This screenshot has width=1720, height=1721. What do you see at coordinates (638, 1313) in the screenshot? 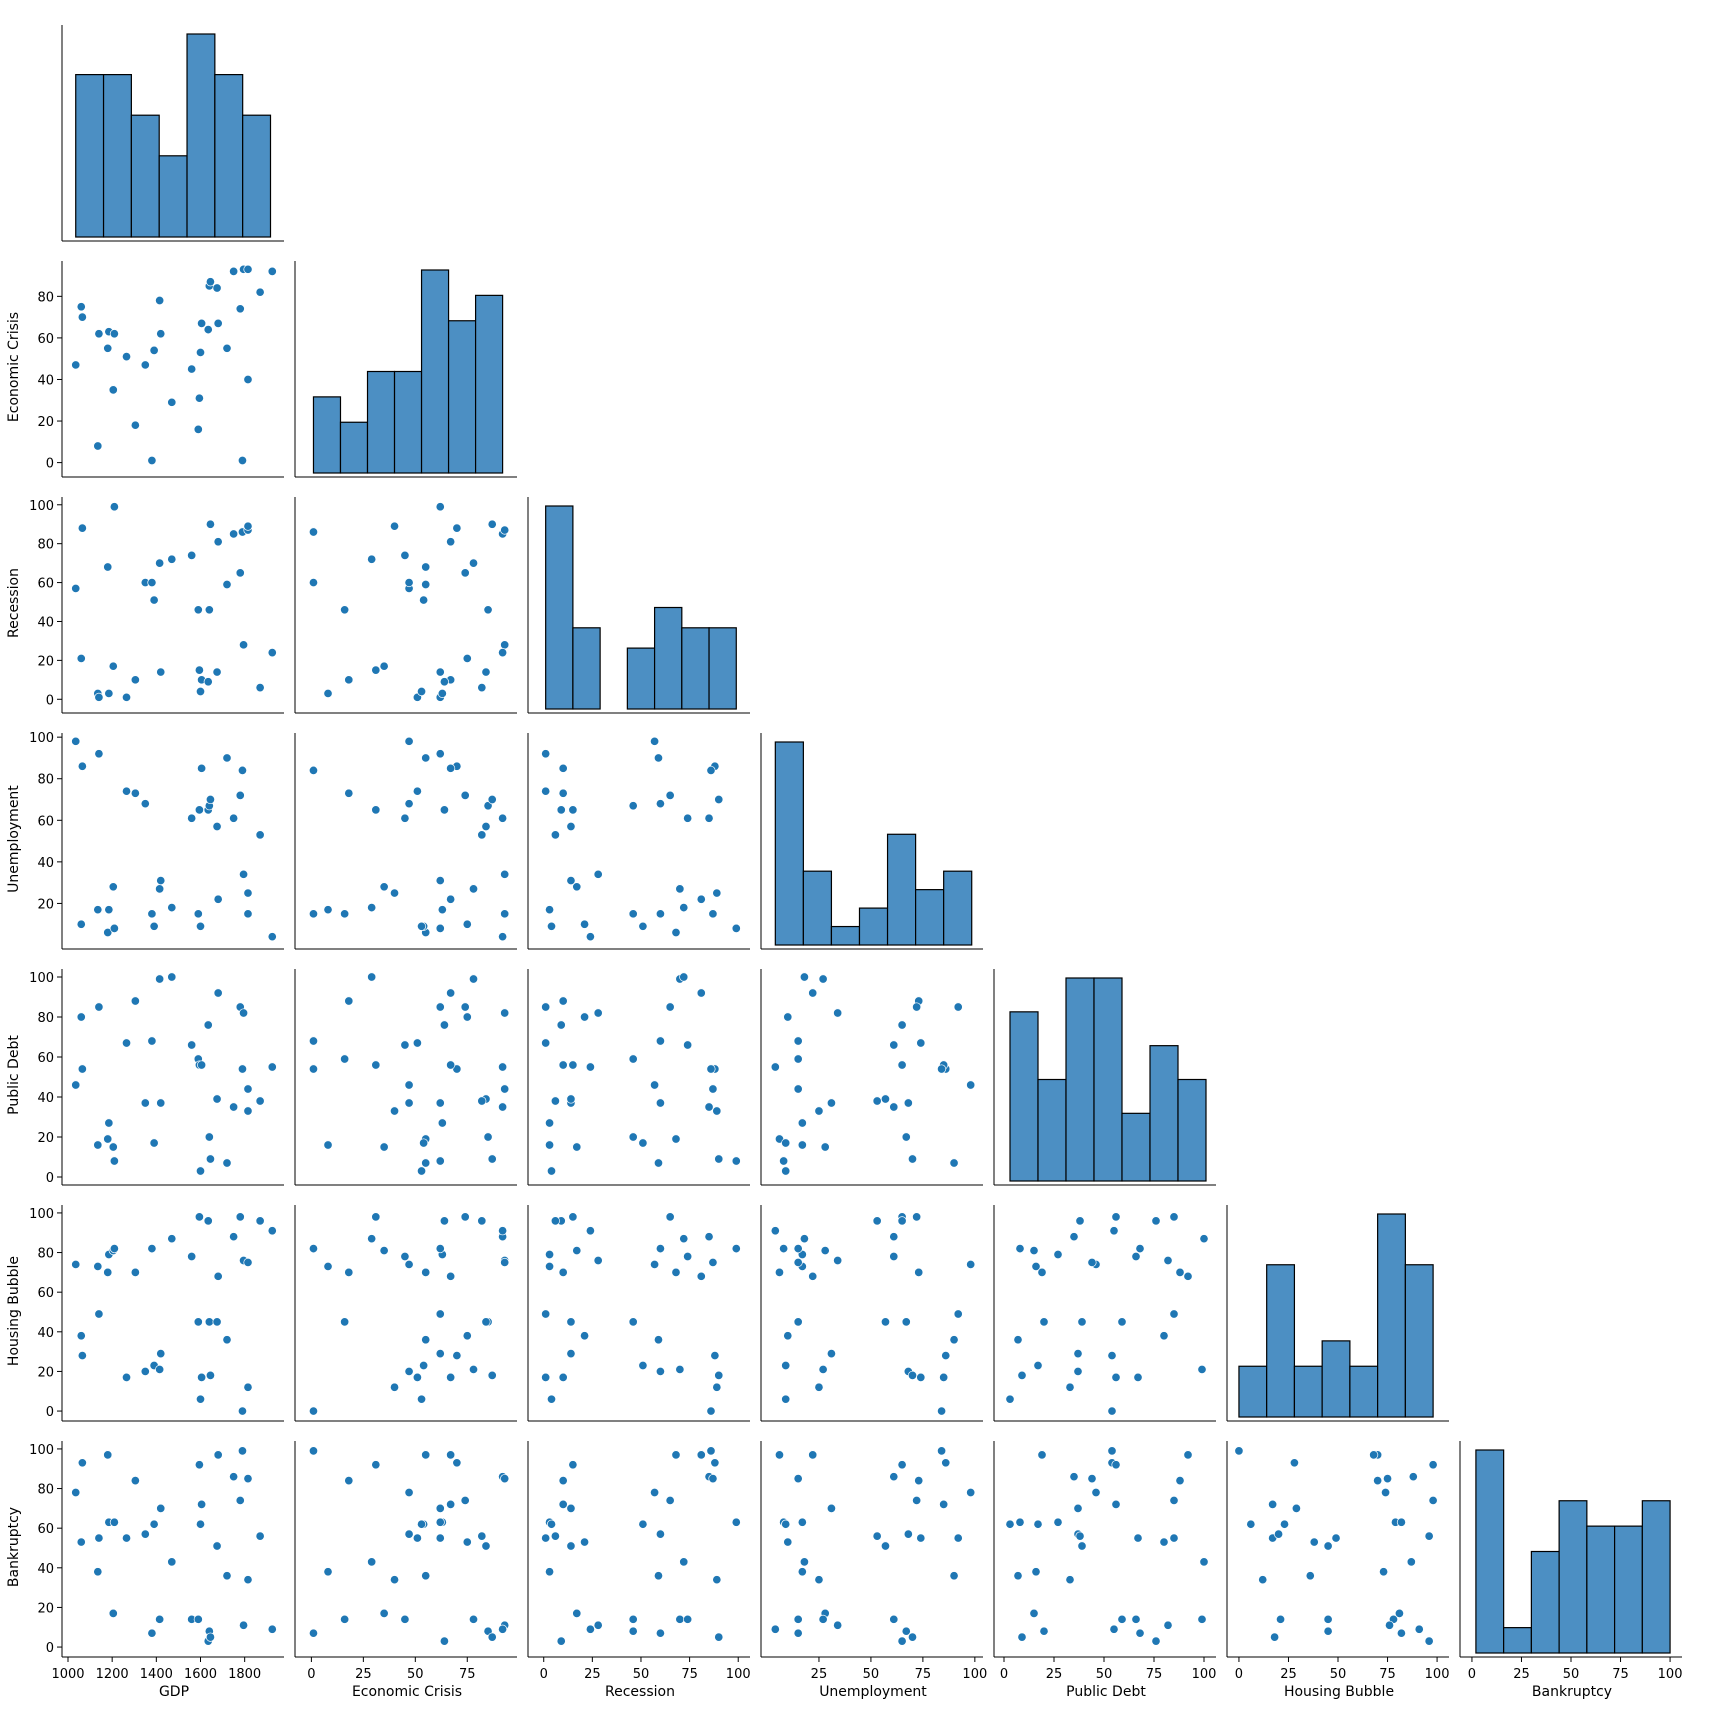
I see `panel-housing-bubble-vs-recession` at bounding box center [638, 1313].